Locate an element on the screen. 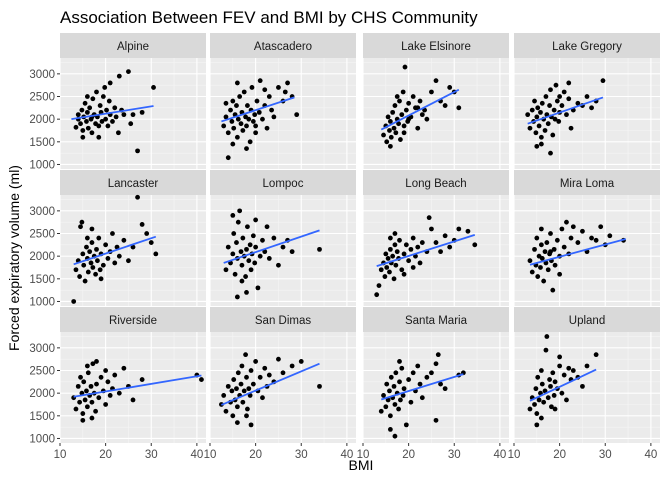  y-tick-label: 2500 is located at coordinates (42, 235).